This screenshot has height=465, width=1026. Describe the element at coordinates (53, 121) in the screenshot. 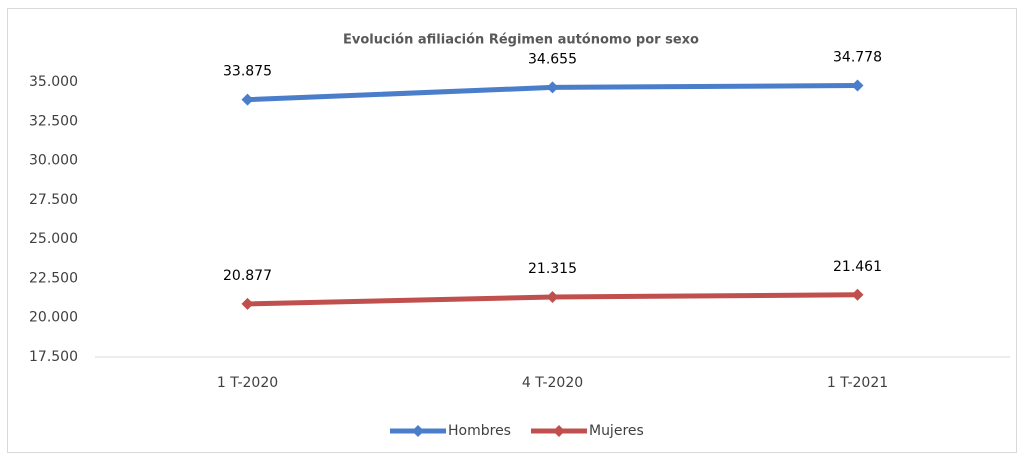

I see `y-tick-label: 32.500` at that location.